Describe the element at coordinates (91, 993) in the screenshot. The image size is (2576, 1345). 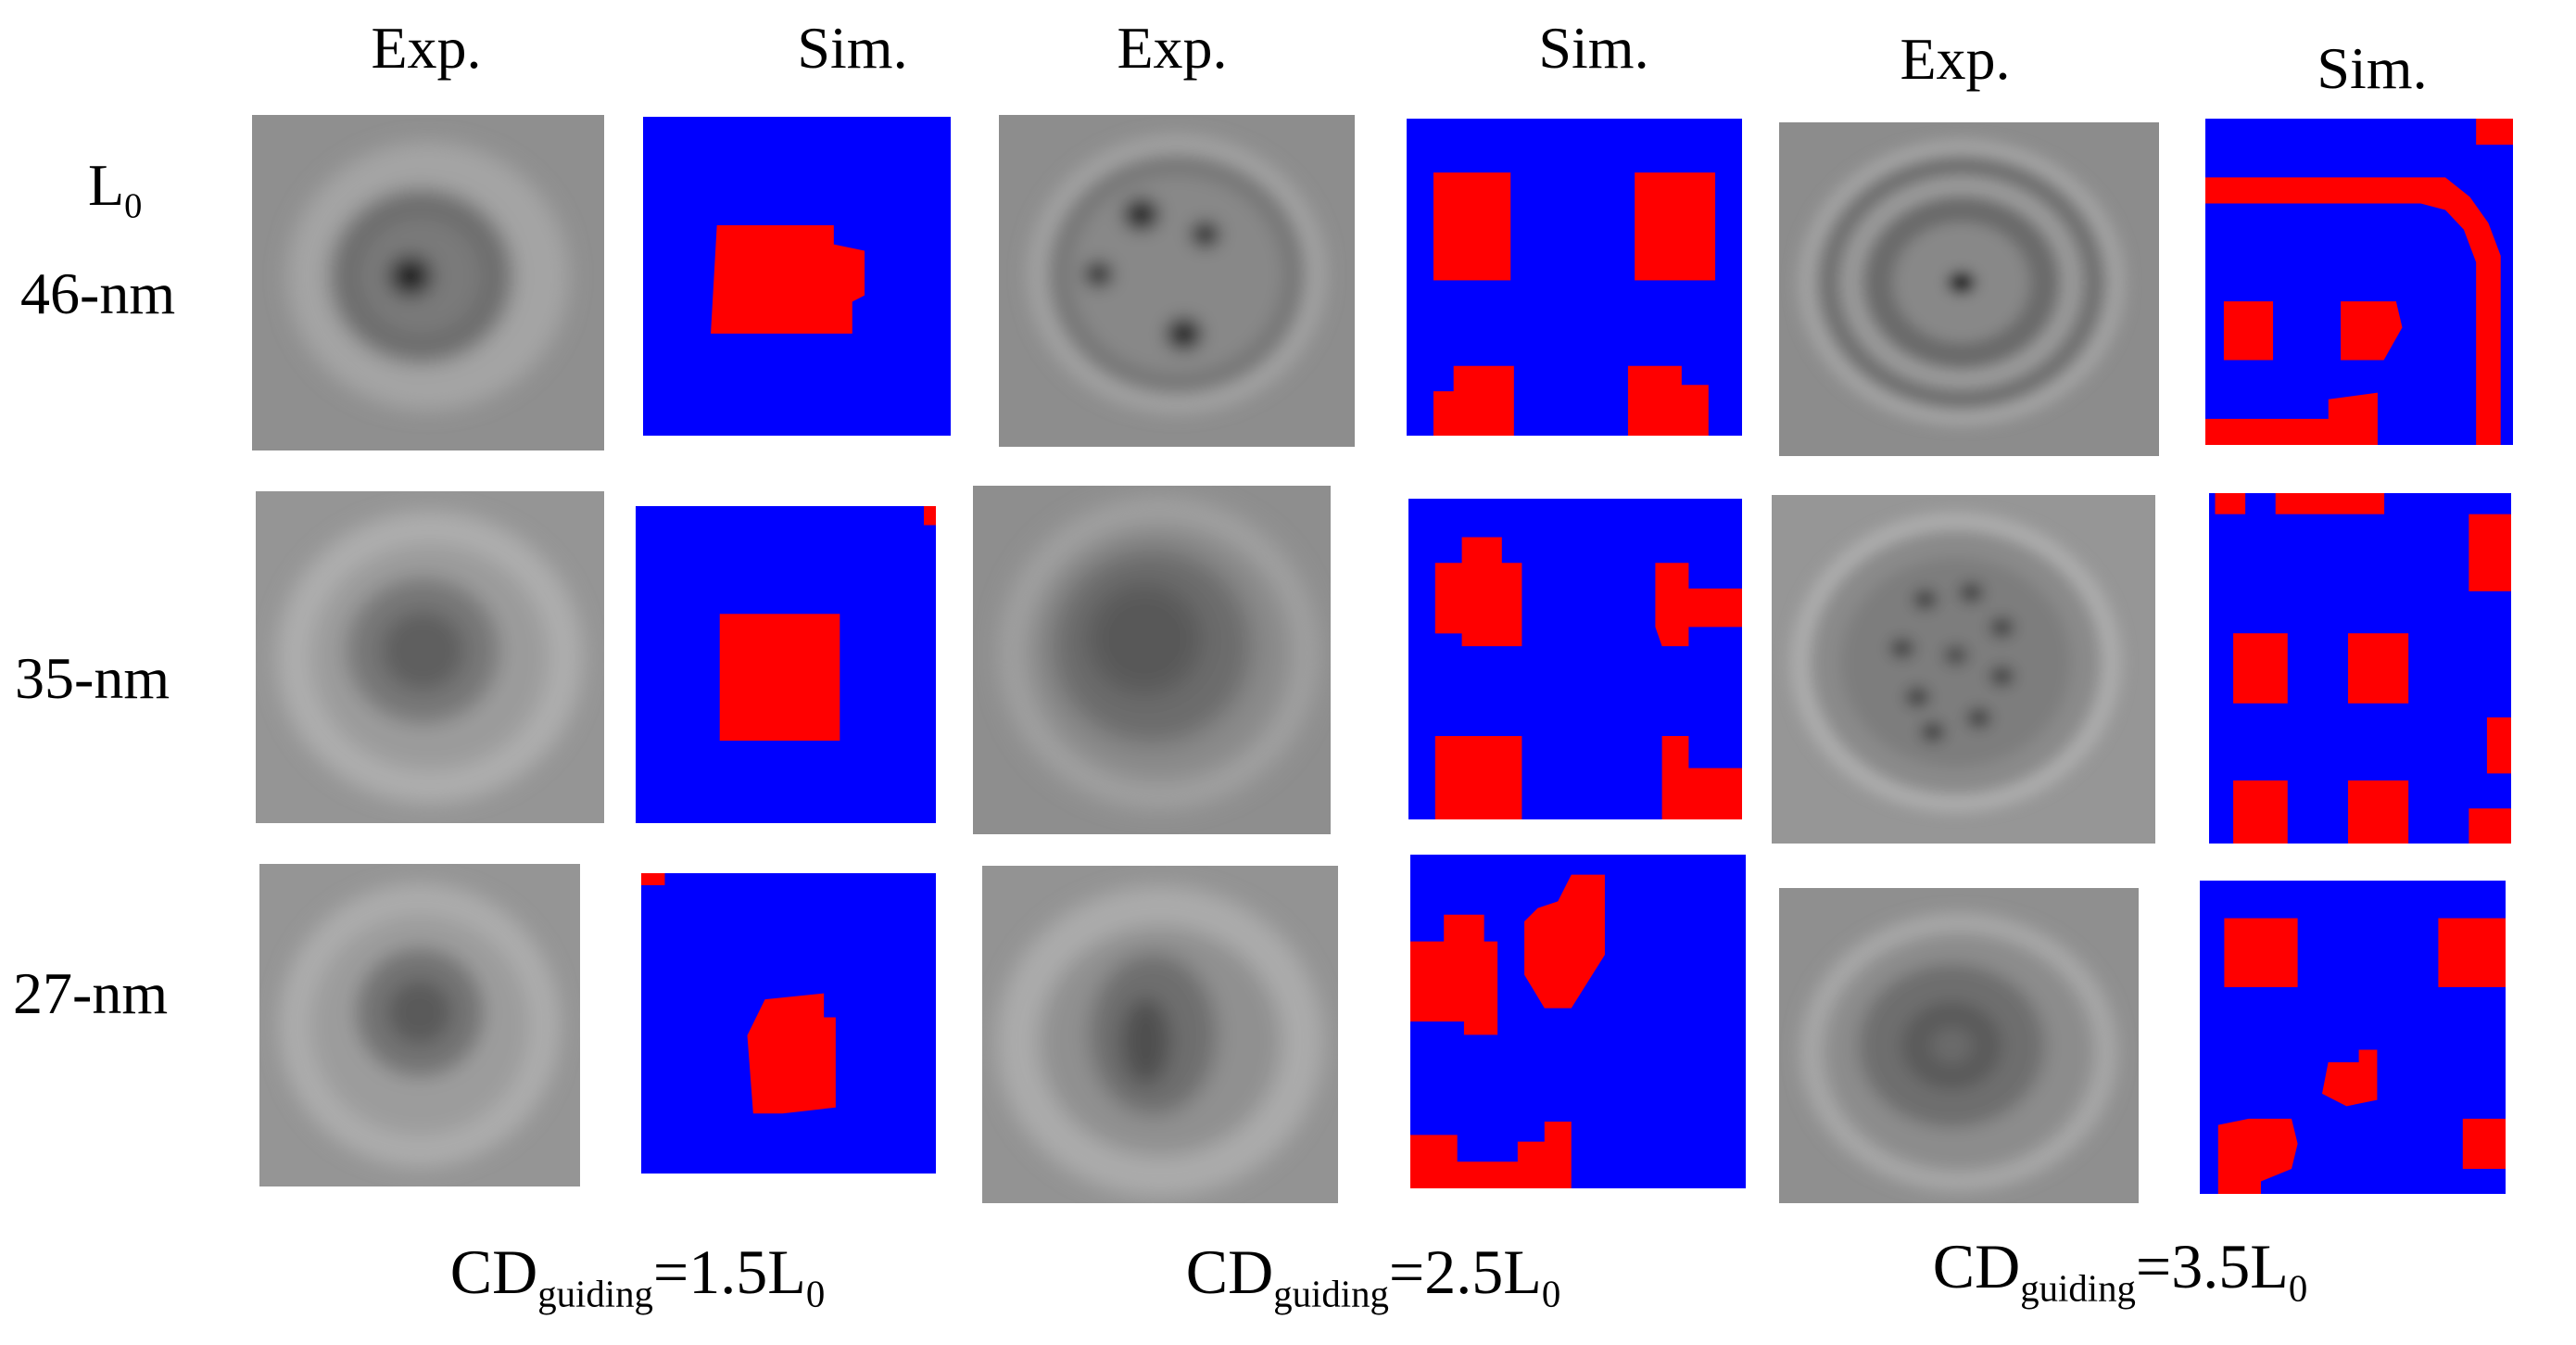
I see `row-label-27nm: 27-nm` at that location.